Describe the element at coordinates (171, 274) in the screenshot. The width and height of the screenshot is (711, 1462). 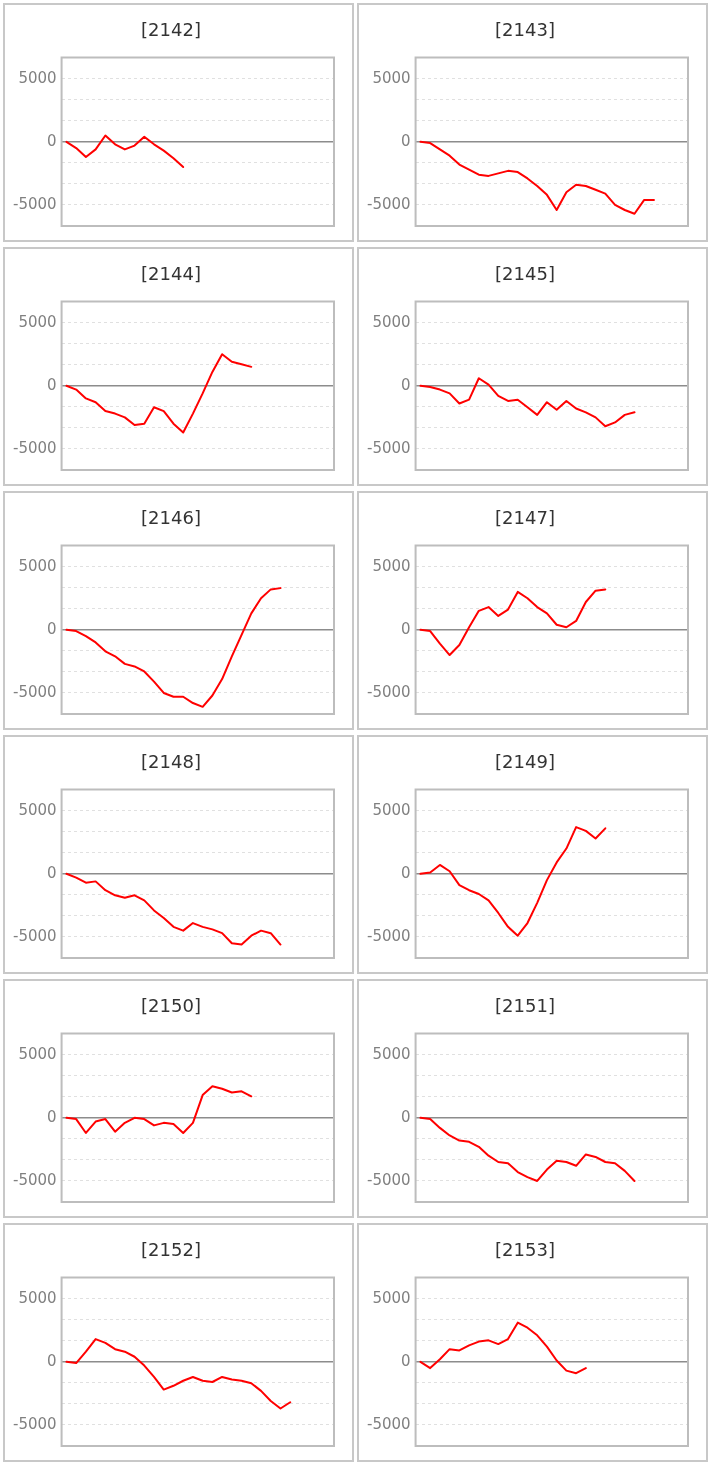
I see `chart-title: [2144]` at that location.